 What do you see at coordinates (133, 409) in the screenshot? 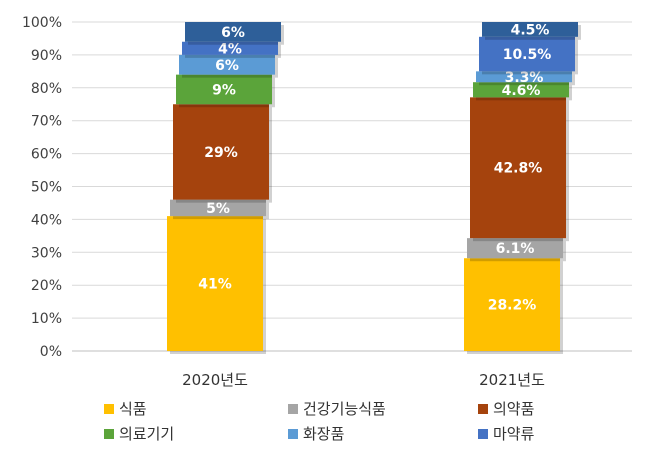
I see `legend-label-food: 식품` at bounding box center [133, 409].